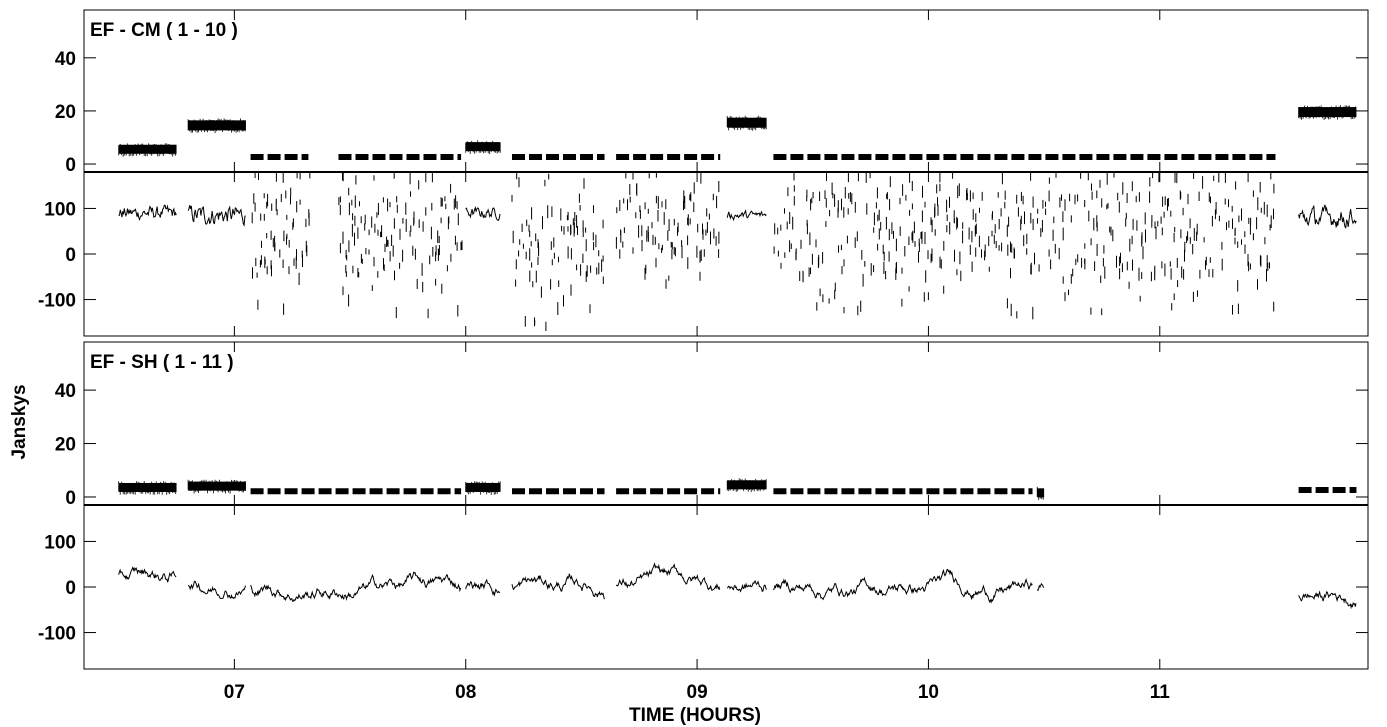  I want to click on x-tick-label-2: 09, so click(697, 692).